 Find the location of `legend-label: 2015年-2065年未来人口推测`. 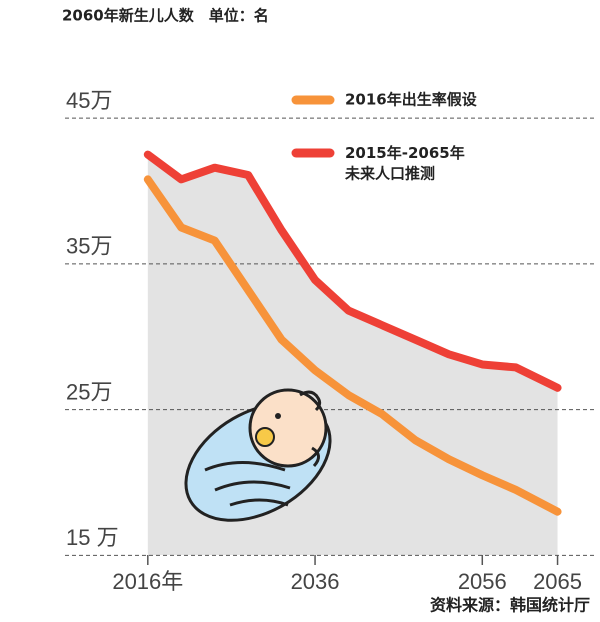

legend-label: 2015年-2065年未来人口推测 is located at coordinates (404, 163).